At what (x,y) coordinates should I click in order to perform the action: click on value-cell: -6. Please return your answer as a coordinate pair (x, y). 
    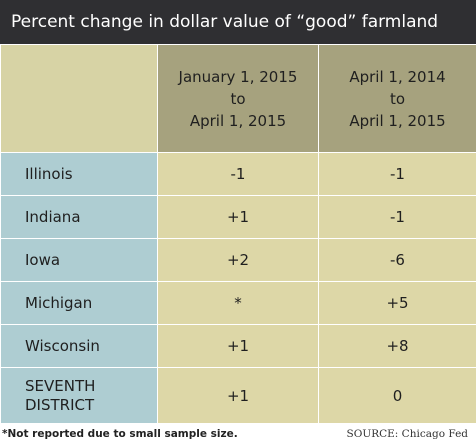
    Looking at the image, I should click on (397, 260).